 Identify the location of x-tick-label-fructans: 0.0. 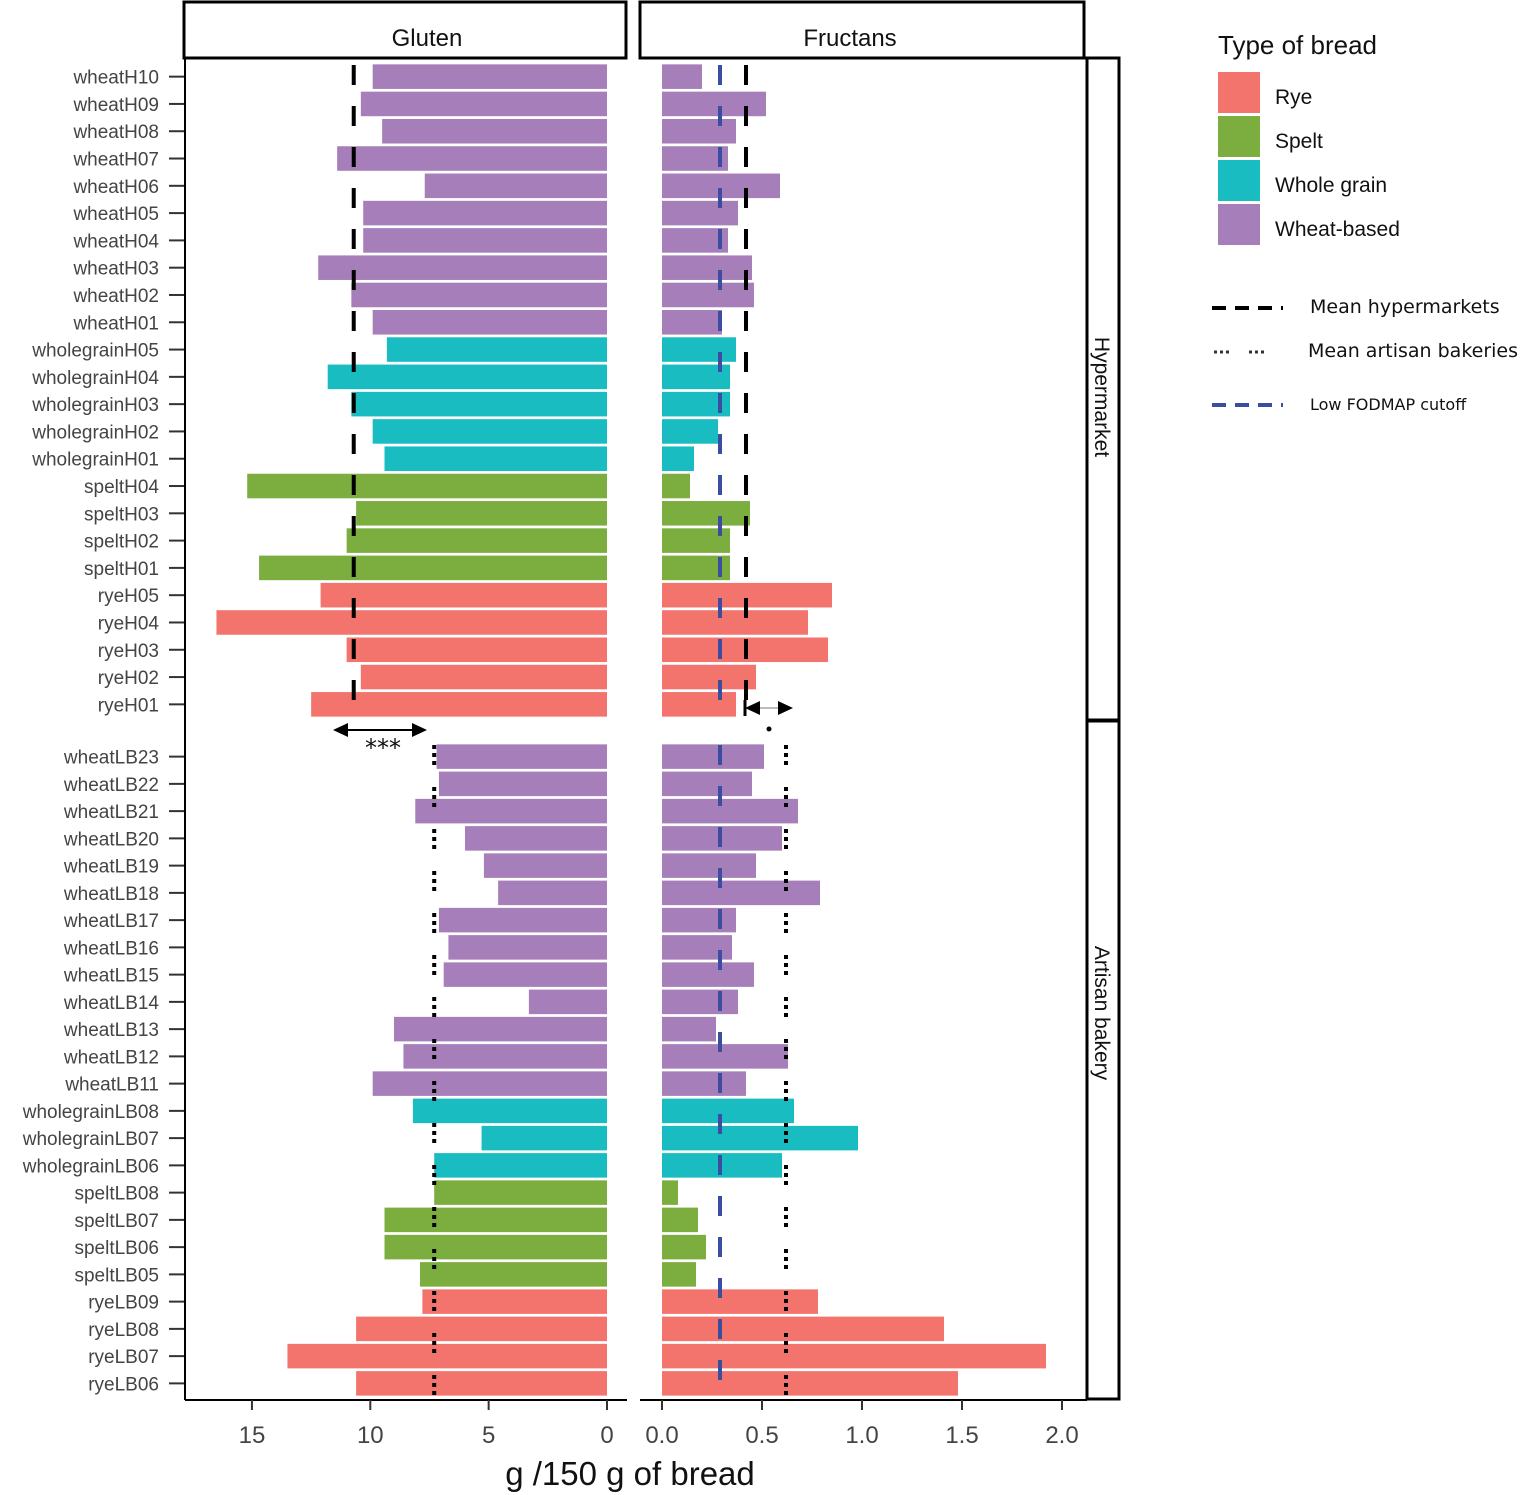
(661, 1435).